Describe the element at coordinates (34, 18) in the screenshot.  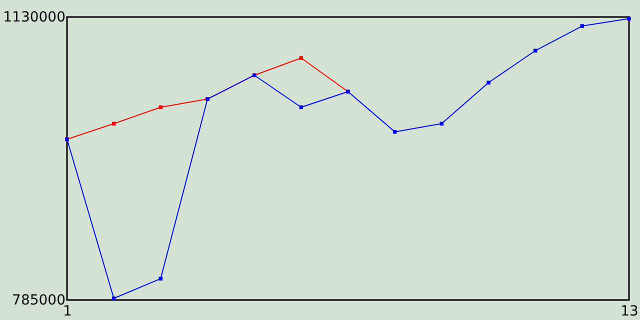
I see `y-tick-label: 1130000` at that location.